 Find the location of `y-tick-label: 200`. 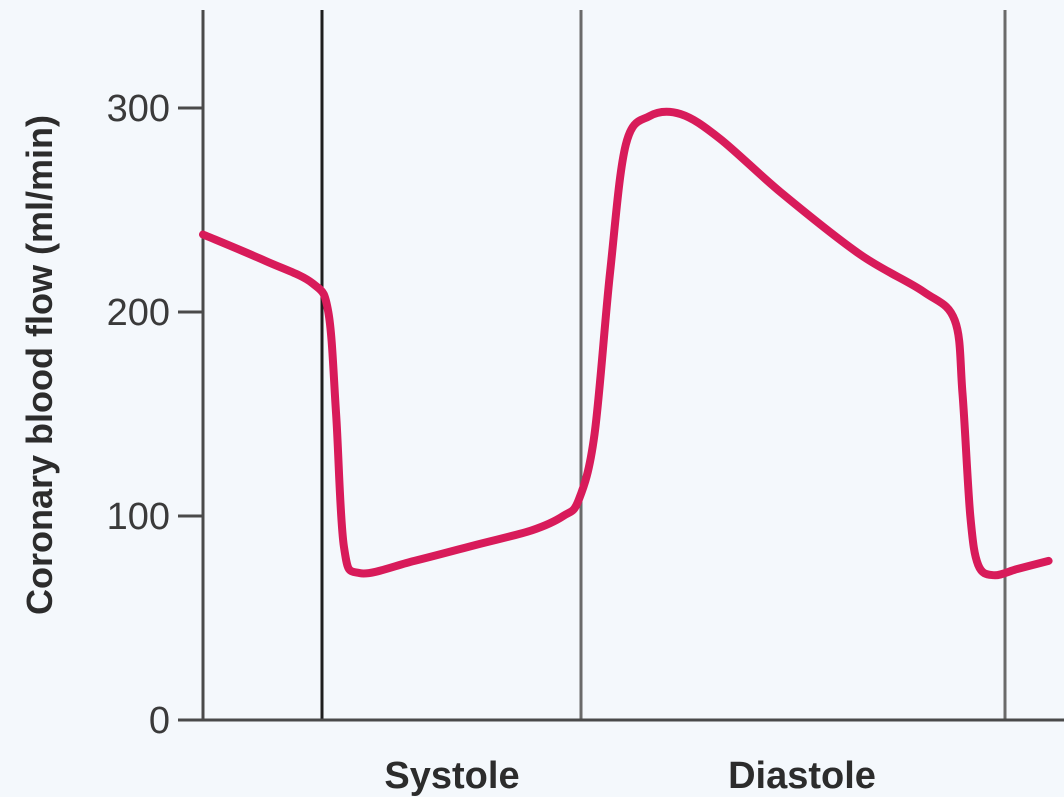

y-tick-label: 200 is located at coordinates (138, 313).